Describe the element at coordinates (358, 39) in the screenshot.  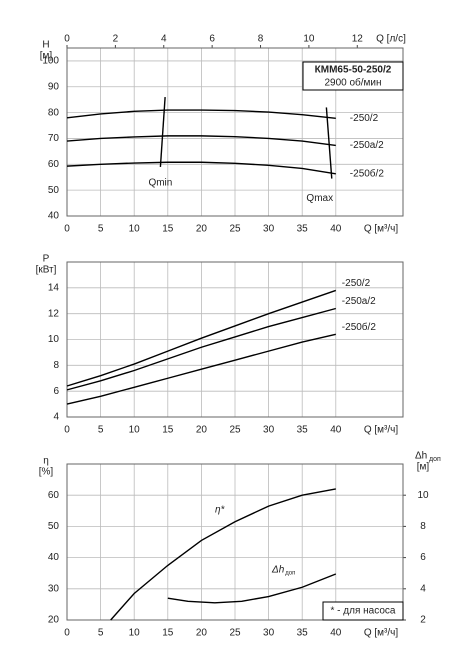
I see `x2-tick-label: 12` at that location.